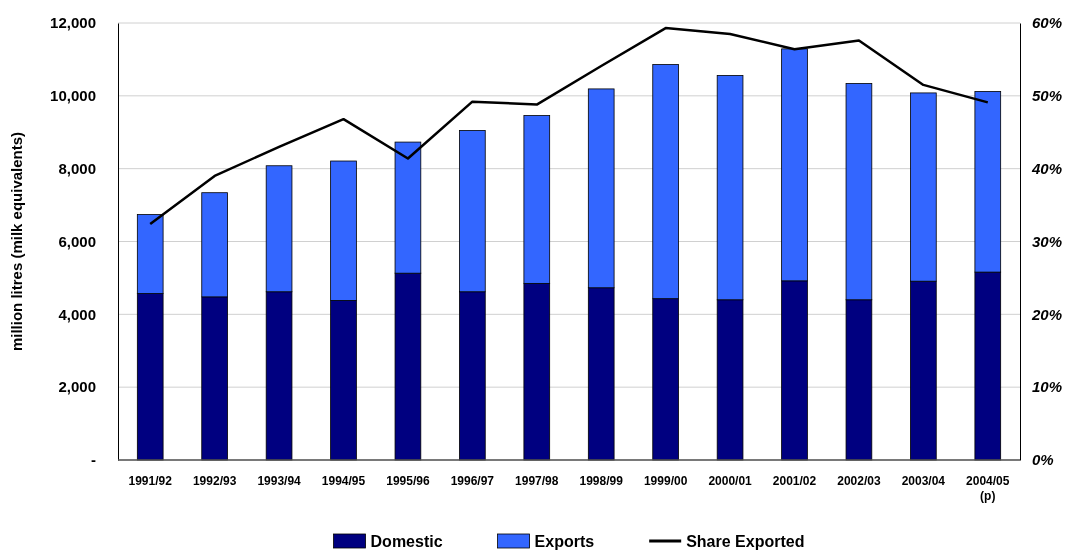 This screenshot has height=551, width=1072. Describe the element at coordinates (73, 23) in the screenshot. I see `y-tick-label: 12,000` at that location.